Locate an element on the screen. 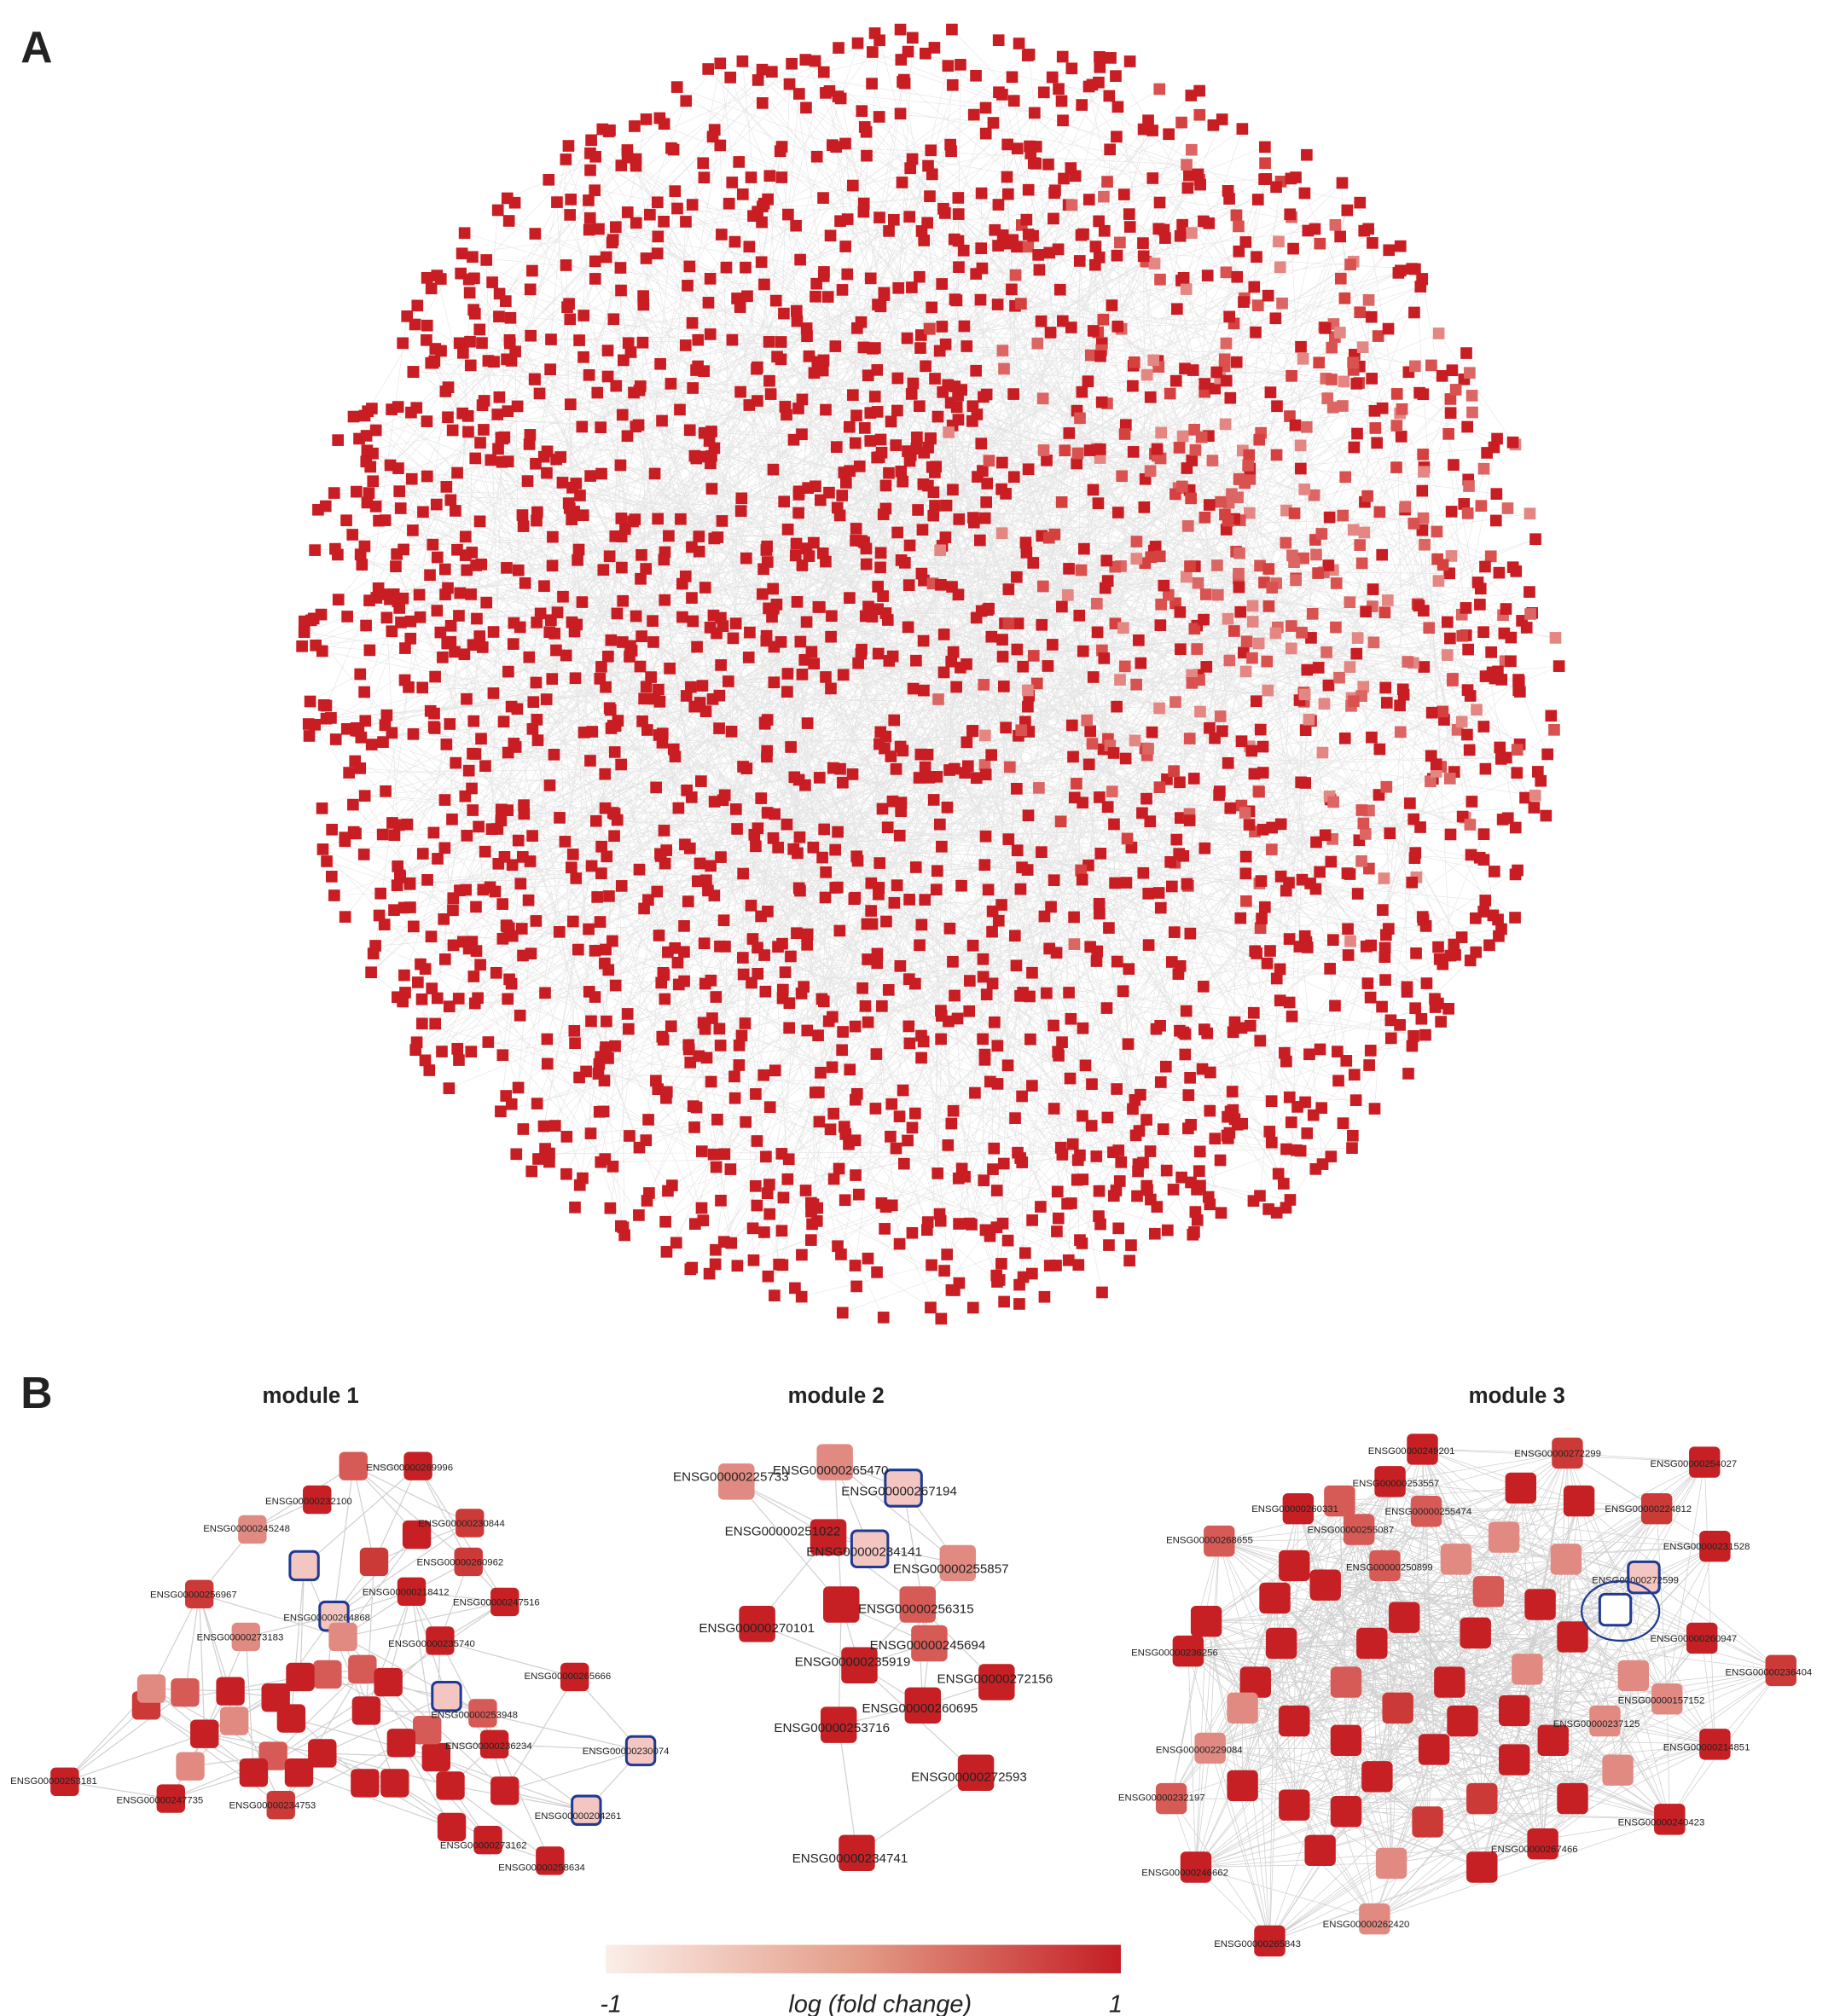  node-label: ENSG00000246662 is located at coordinates (1184, 1873).